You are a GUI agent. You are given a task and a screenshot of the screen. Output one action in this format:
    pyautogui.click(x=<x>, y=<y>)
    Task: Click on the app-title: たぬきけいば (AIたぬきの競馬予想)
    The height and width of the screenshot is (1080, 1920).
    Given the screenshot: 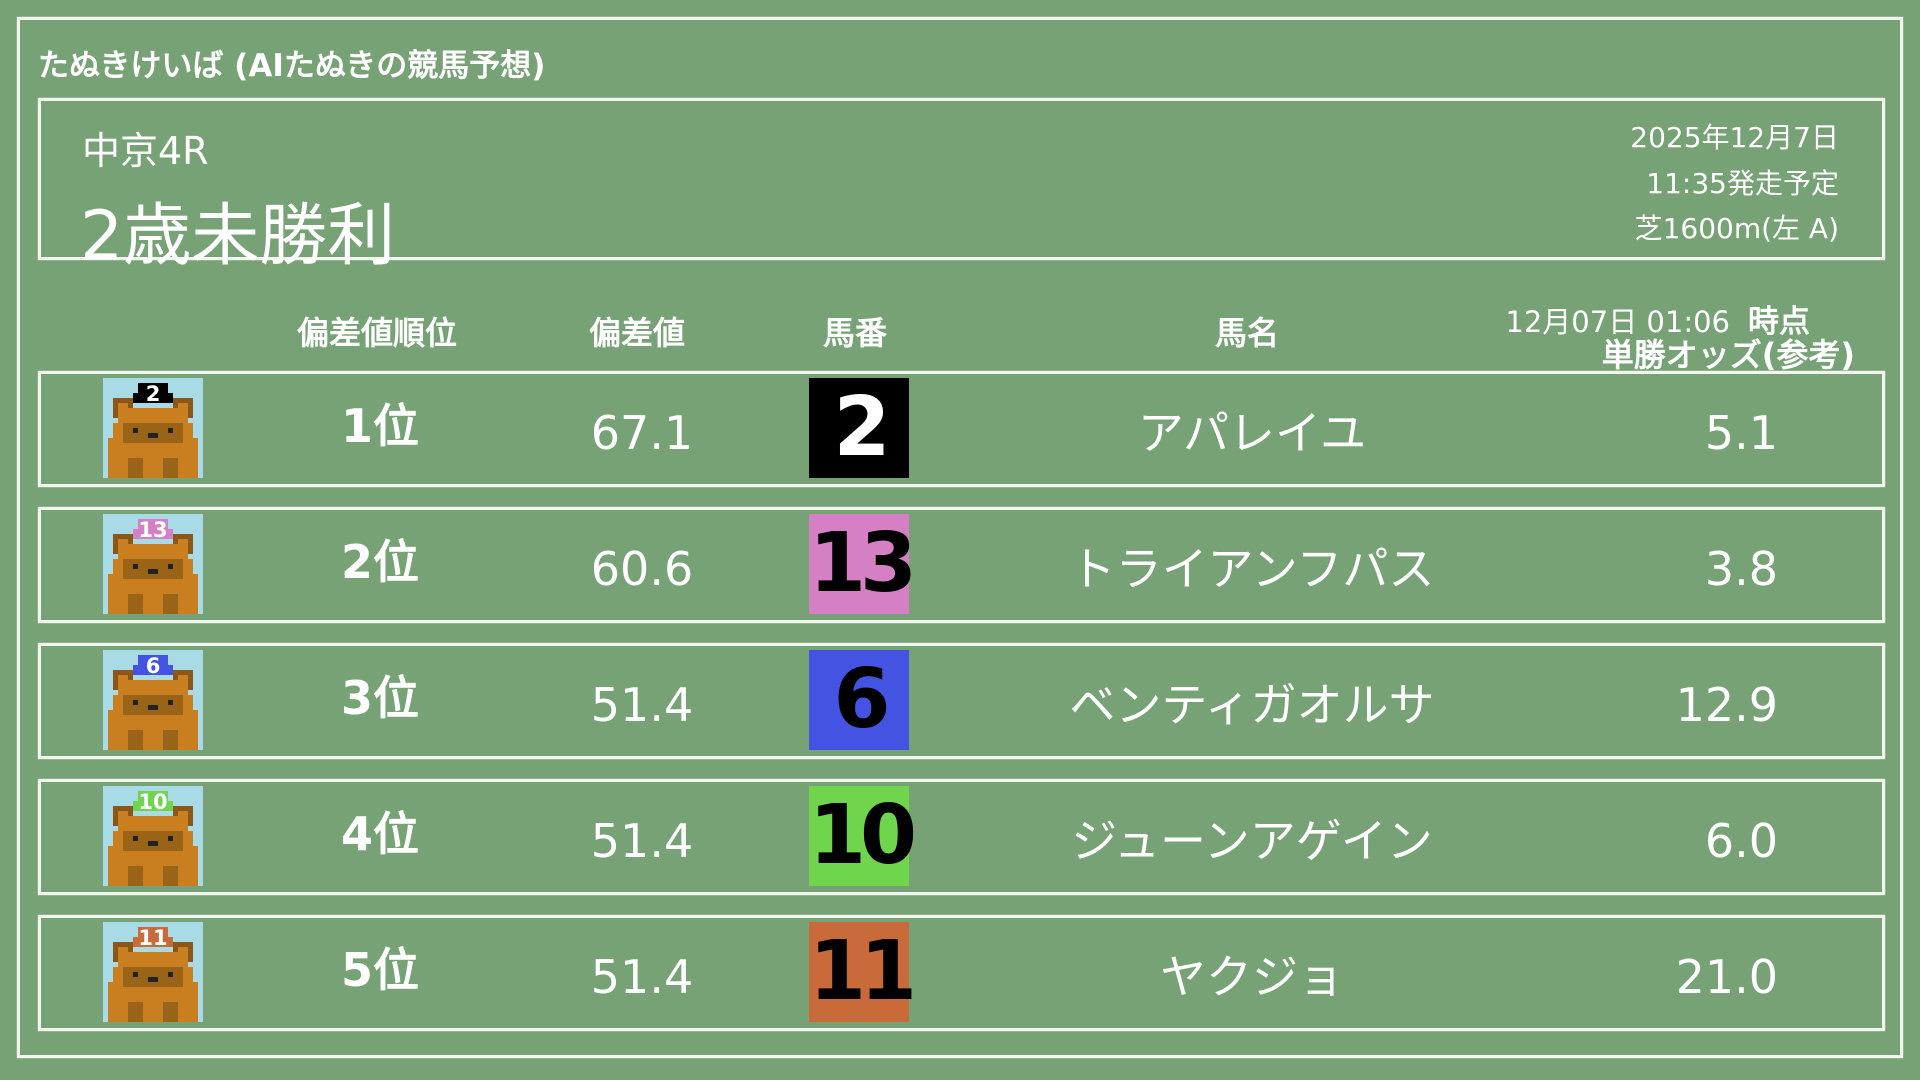 What is the action you would take?
    pyautogui.click(x=292, y=66)
    